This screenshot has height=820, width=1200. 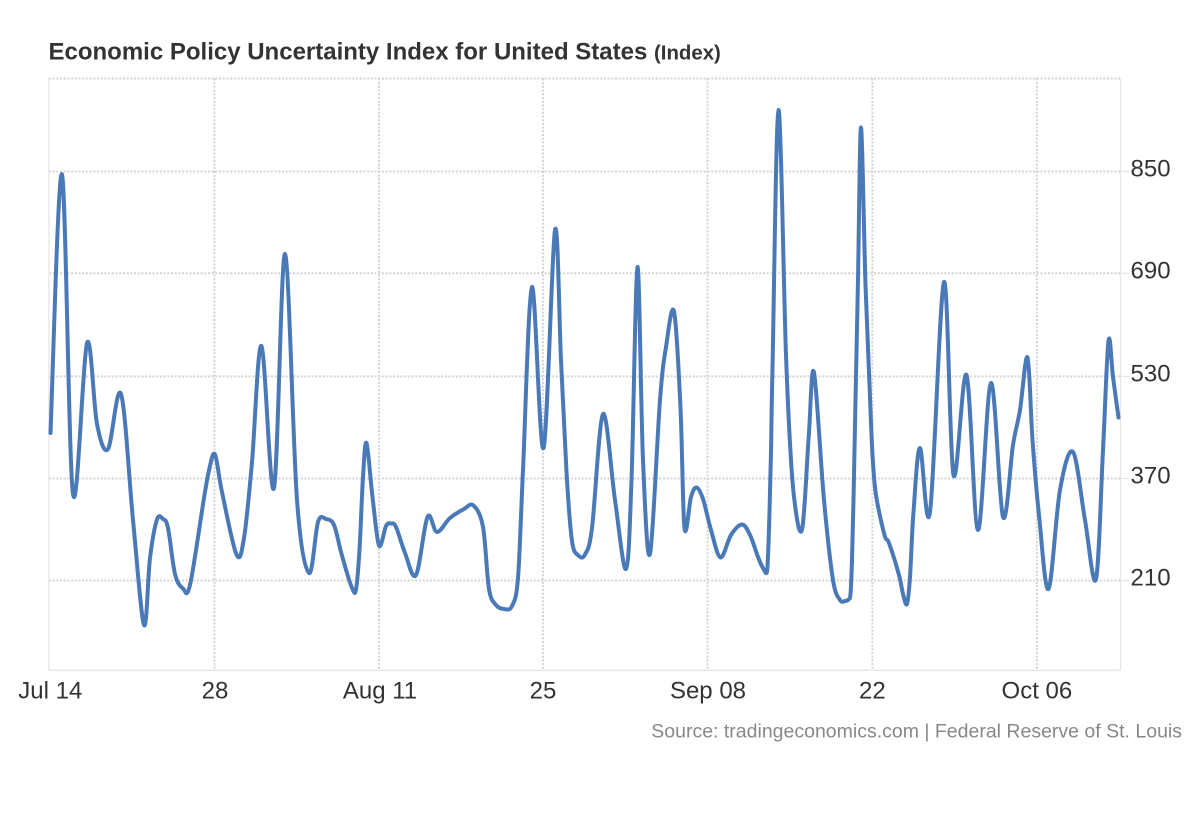 I want to click on svg-text: 690, so click(x=1151, y=270).